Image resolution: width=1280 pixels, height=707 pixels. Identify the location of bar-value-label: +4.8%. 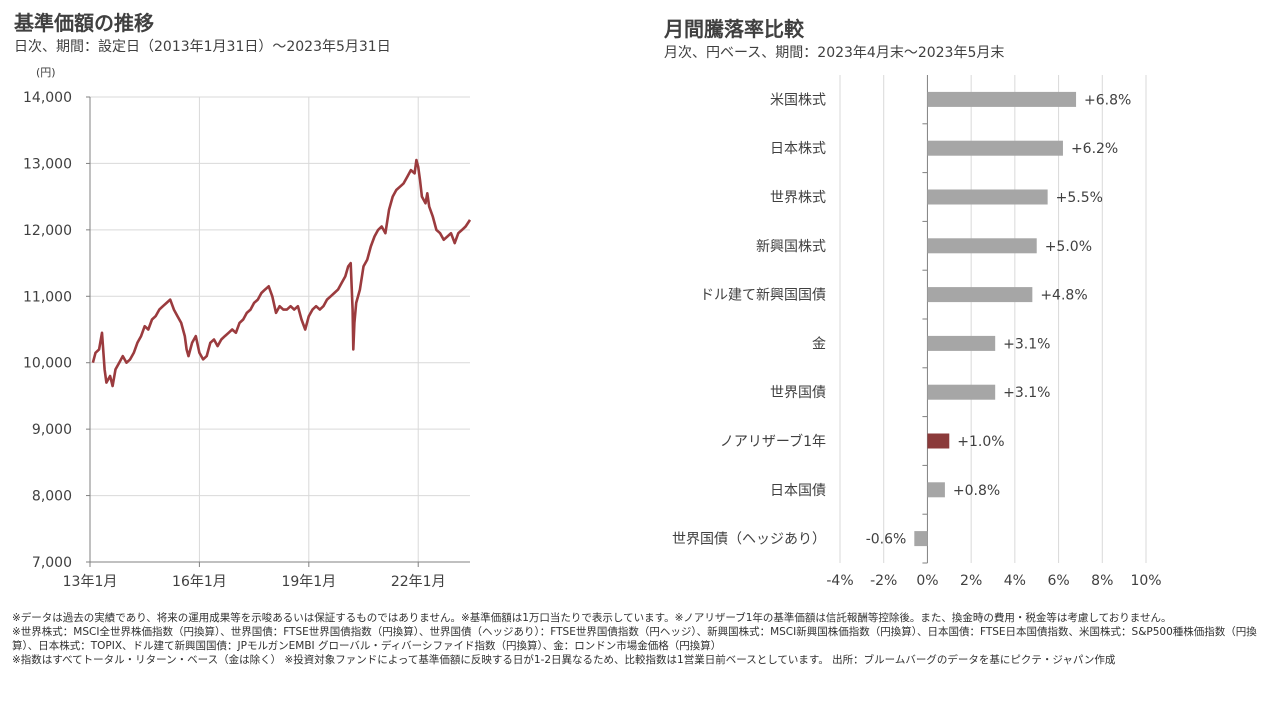
(1063, 296).